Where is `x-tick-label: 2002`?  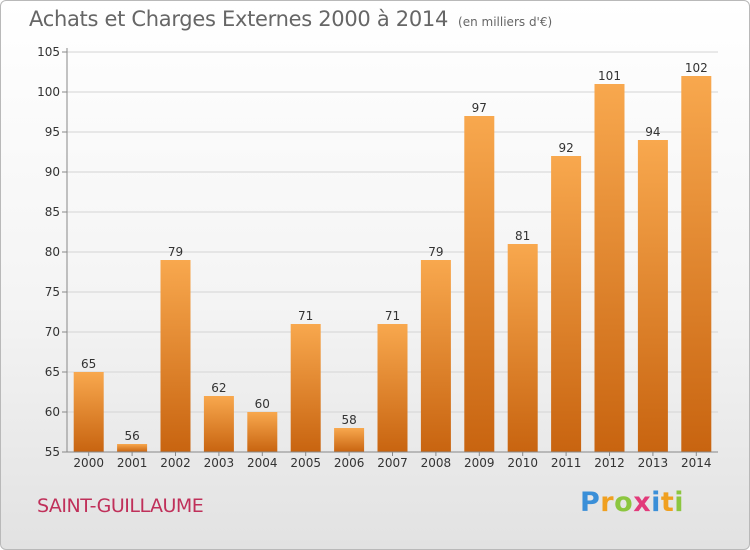 x-tick-label: 2002 is located at coordinates (175, 463).